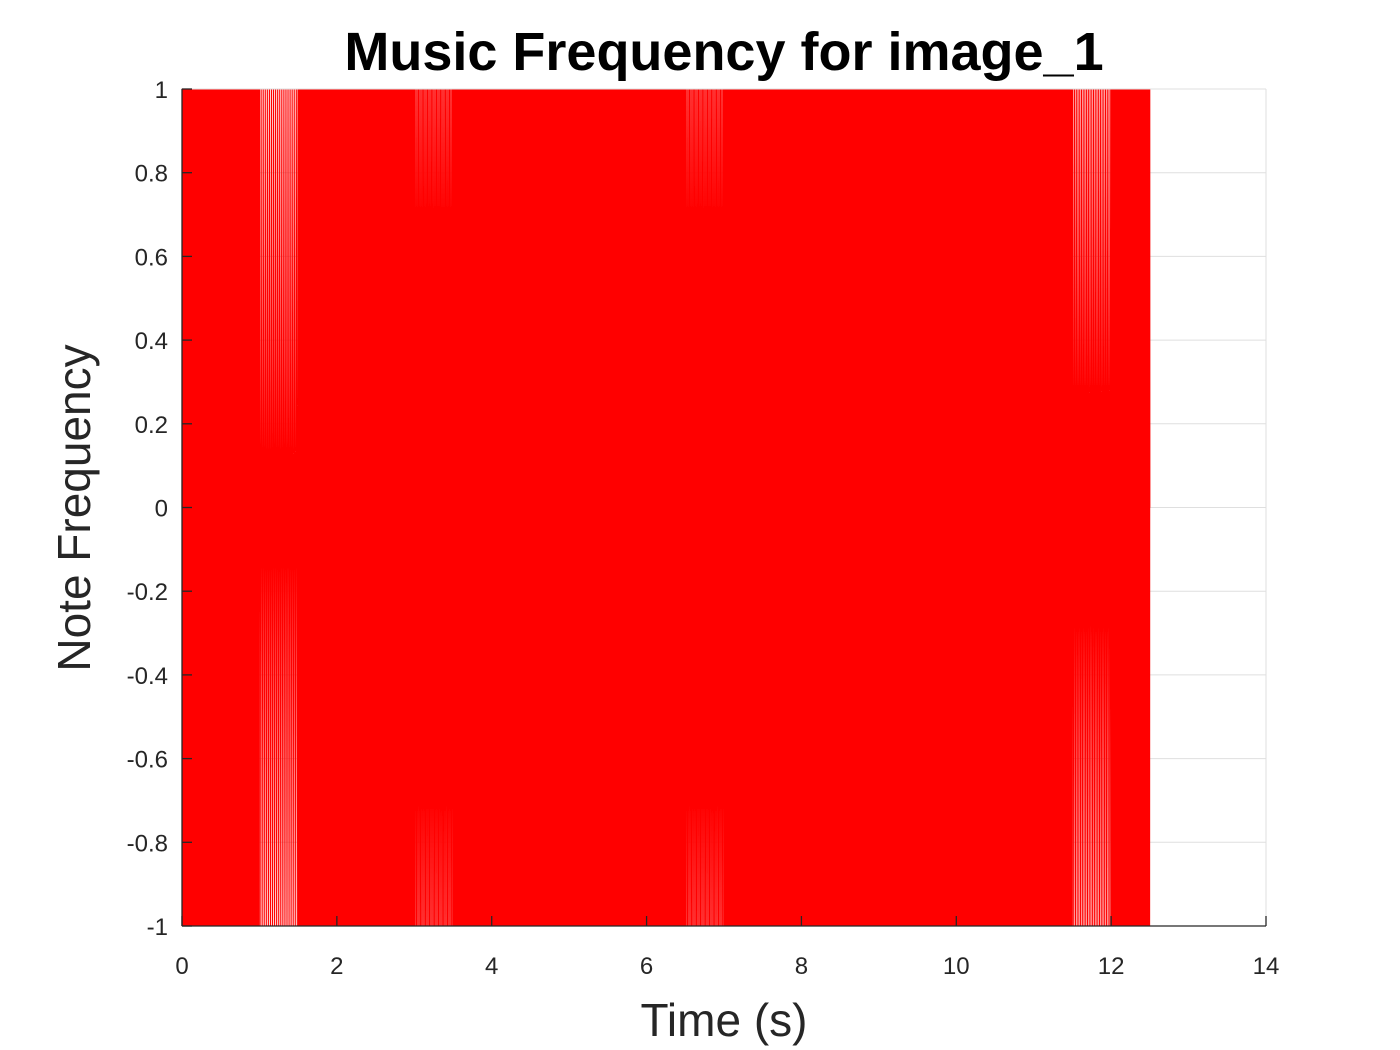 Image resolution: width=1400 pixels, height=1050 pixels. I want to click on y-tick-label-4: -0.2, so click(147, 592).